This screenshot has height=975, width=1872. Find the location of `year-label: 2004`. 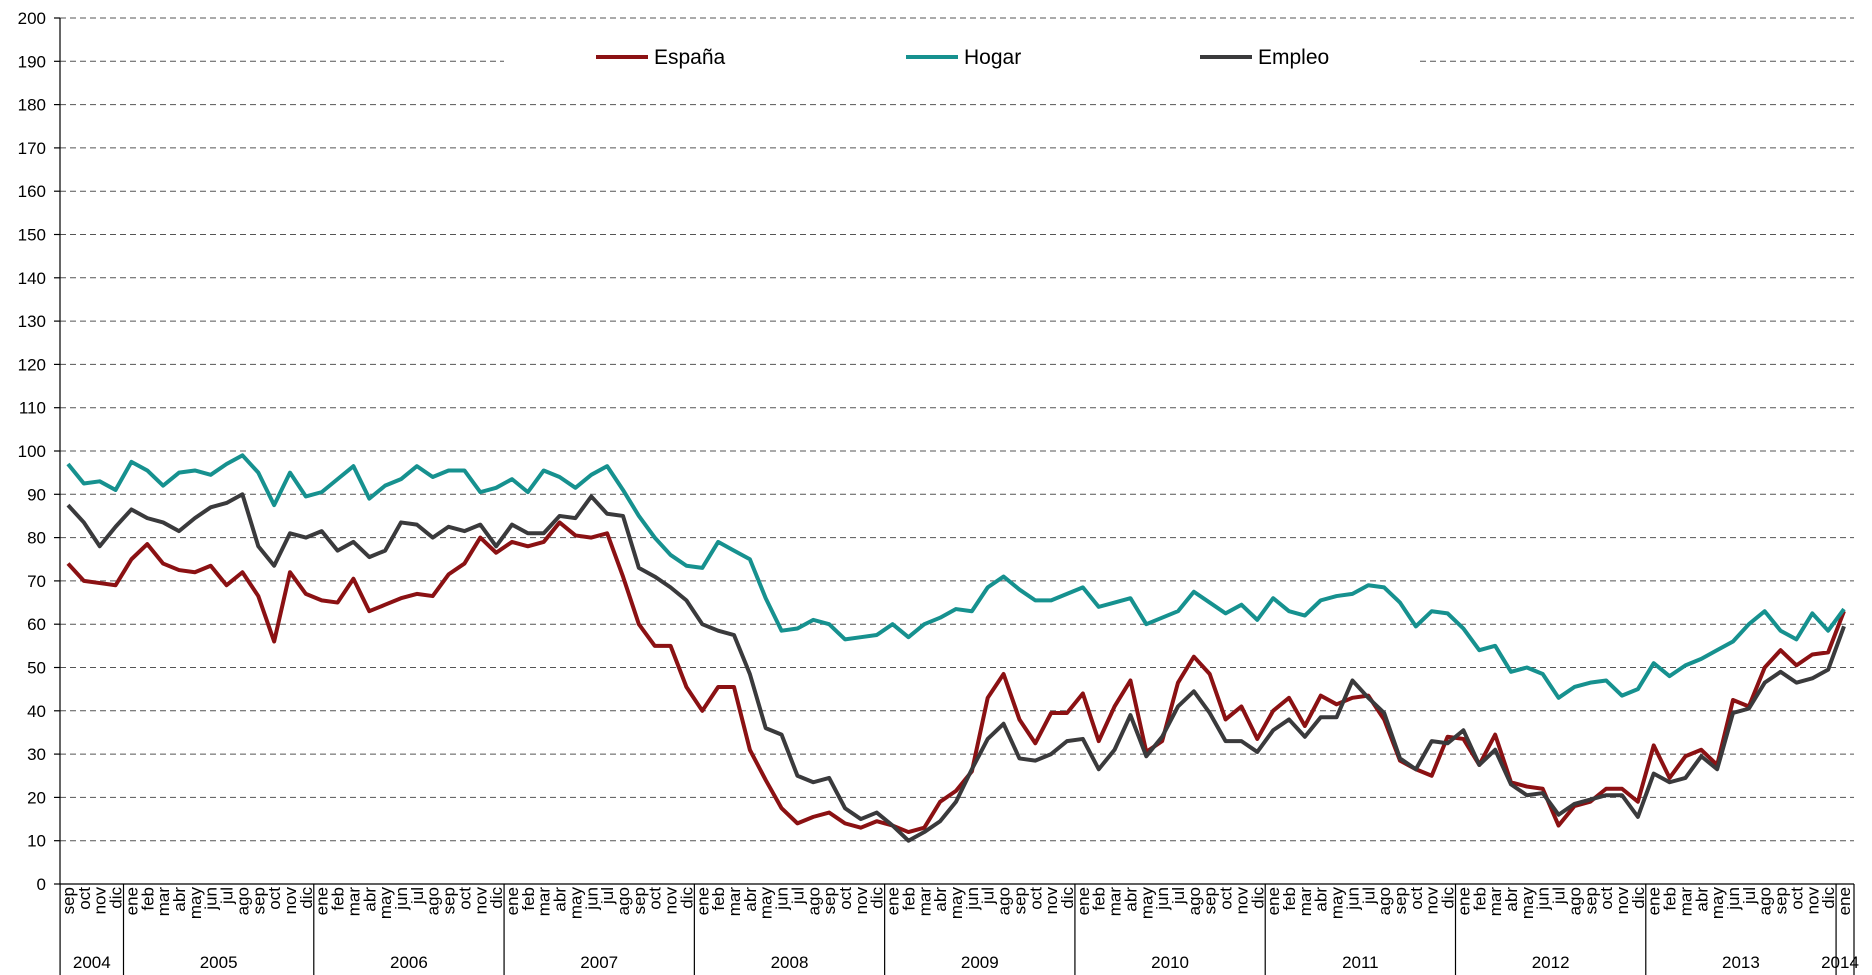

year-label: 2004 is located at coordinates (92, 962).